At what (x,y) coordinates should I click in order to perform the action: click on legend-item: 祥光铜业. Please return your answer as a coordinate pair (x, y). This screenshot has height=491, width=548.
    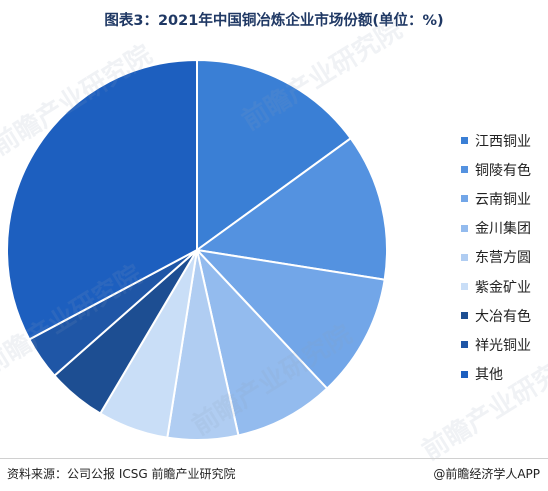
    Looking at the image, I should click on (496, 344).